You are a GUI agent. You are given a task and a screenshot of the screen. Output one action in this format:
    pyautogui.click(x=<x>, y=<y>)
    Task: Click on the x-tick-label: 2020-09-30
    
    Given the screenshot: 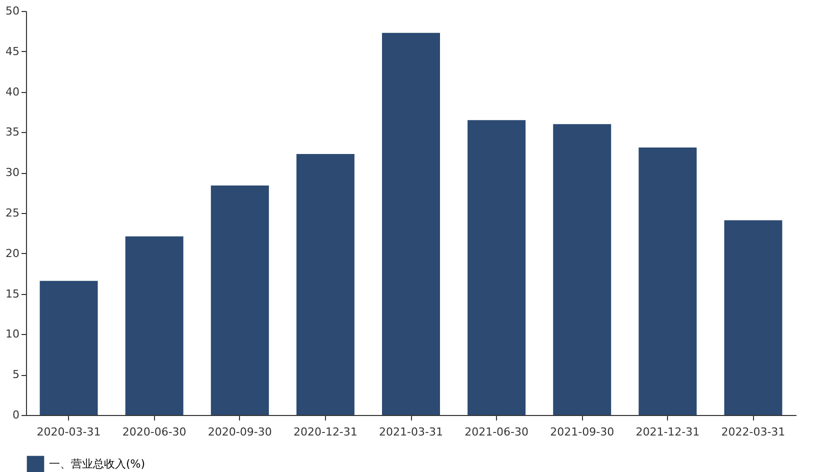 What is the action you would take?
    pyautogui.click(x=240, y=432)
    